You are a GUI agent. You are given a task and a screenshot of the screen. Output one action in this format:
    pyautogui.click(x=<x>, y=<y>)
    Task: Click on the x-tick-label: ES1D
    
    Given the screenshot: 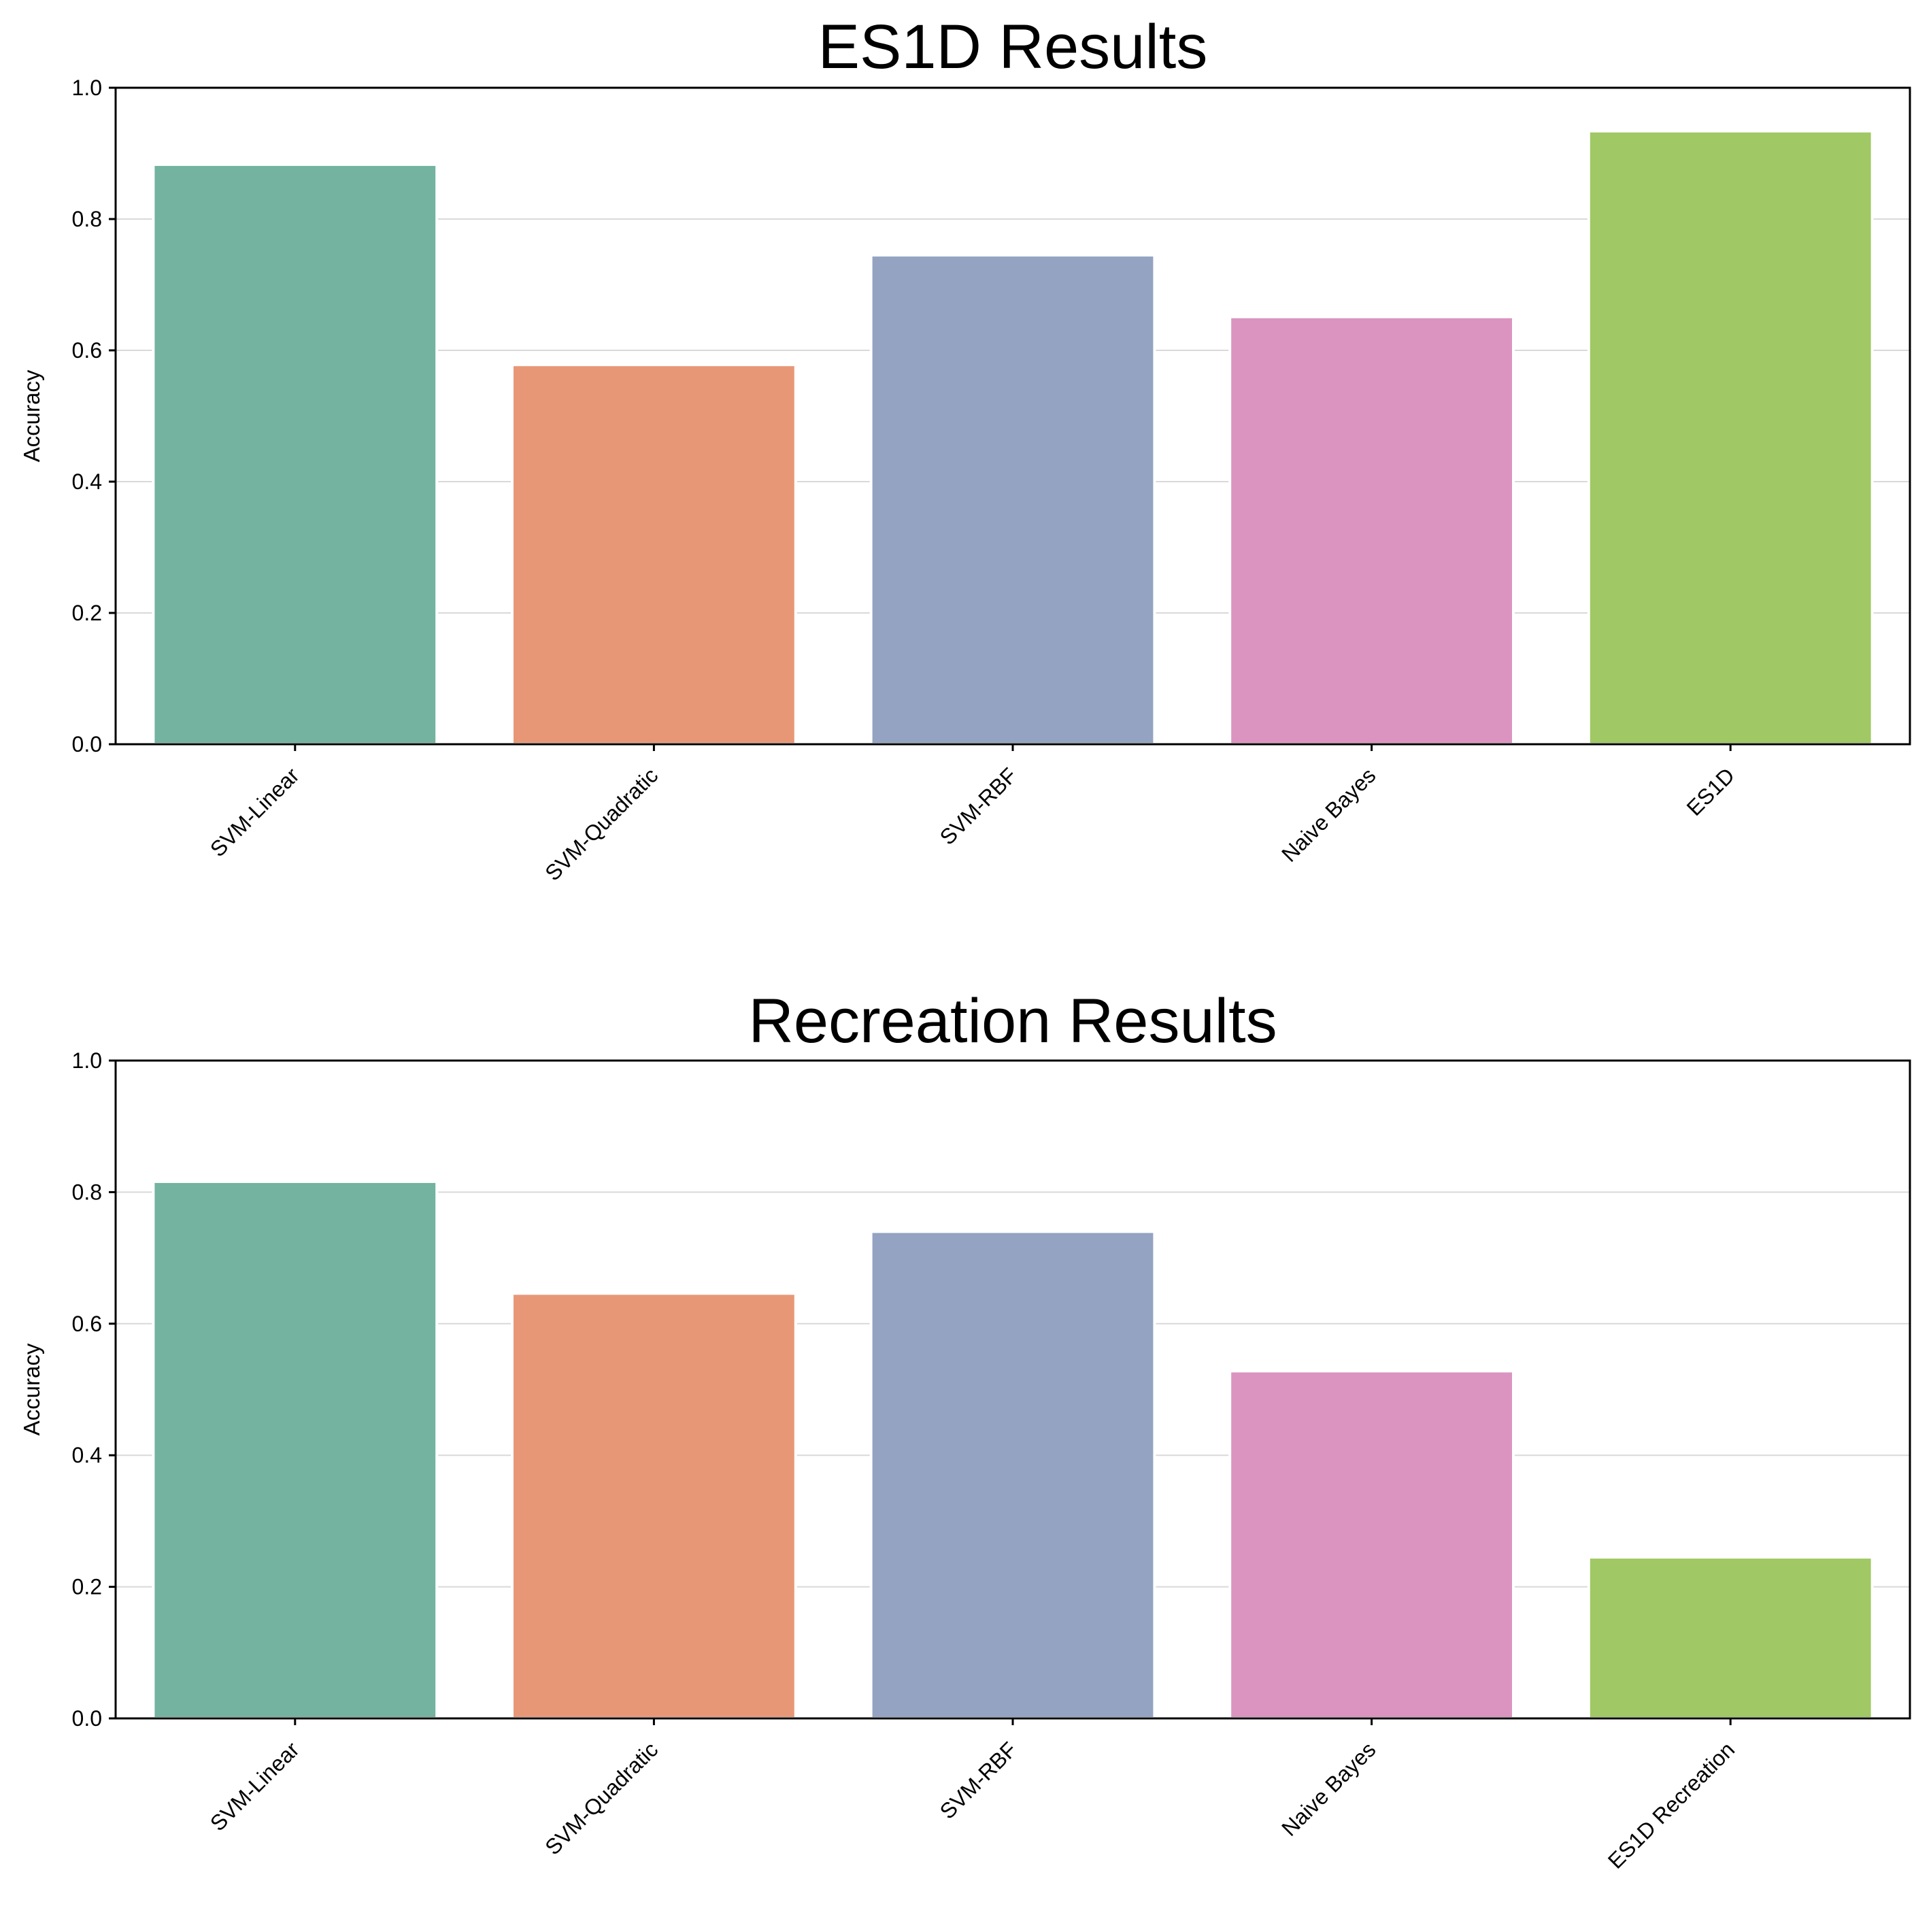 What is the action you would take?
    pyautogui.click(x=1711, y=791)
    